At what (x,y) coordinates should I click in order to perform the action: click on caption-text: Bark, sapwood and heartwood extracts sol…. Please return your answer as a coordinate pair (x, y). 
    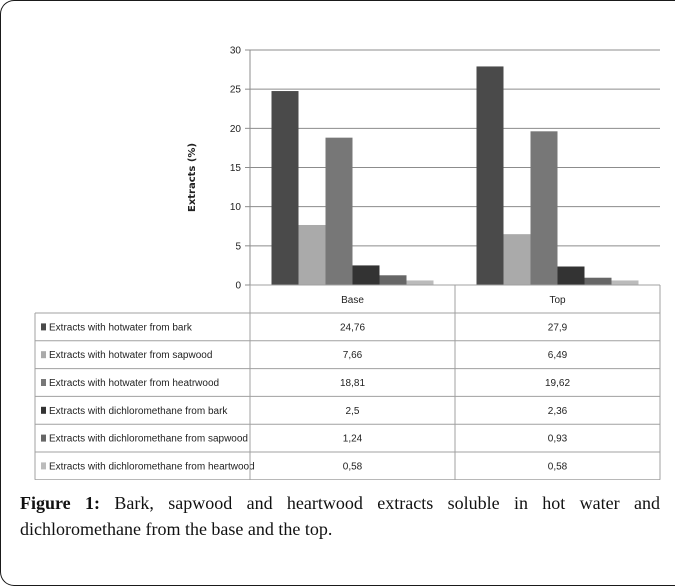
    Looking at the image, I should click on (340, 516).